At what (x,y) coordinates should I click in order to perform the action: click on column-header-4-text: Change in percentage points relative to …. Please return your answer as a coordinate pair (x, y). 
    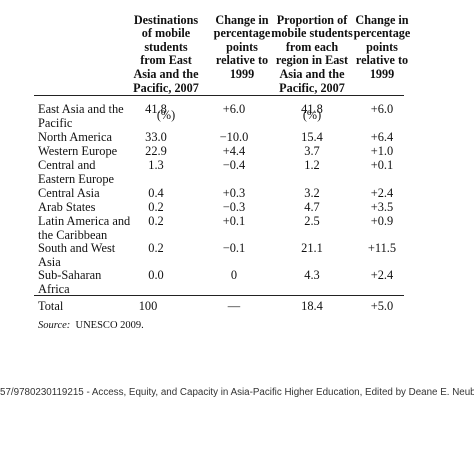
    Looking at the image, I should click on (382, 46).